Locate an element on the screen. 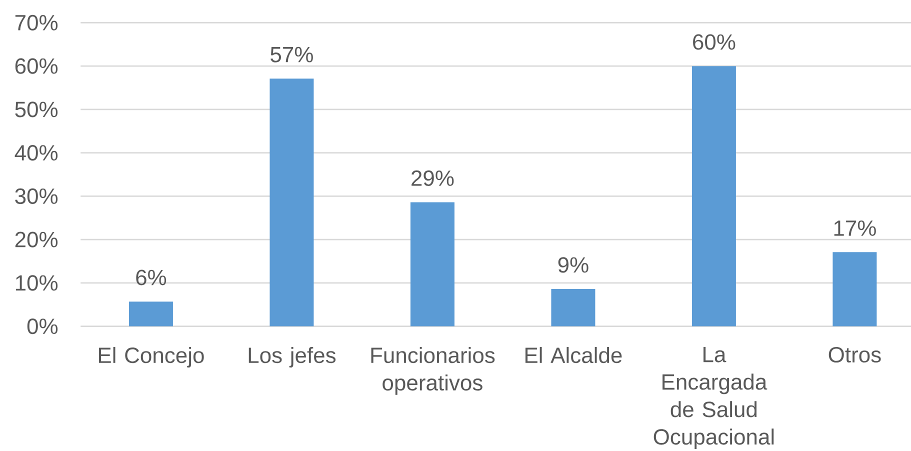 The height and width of the screenshot is (451, 911). x-tick-label: Los jefes is located at coordinates (292, 357).